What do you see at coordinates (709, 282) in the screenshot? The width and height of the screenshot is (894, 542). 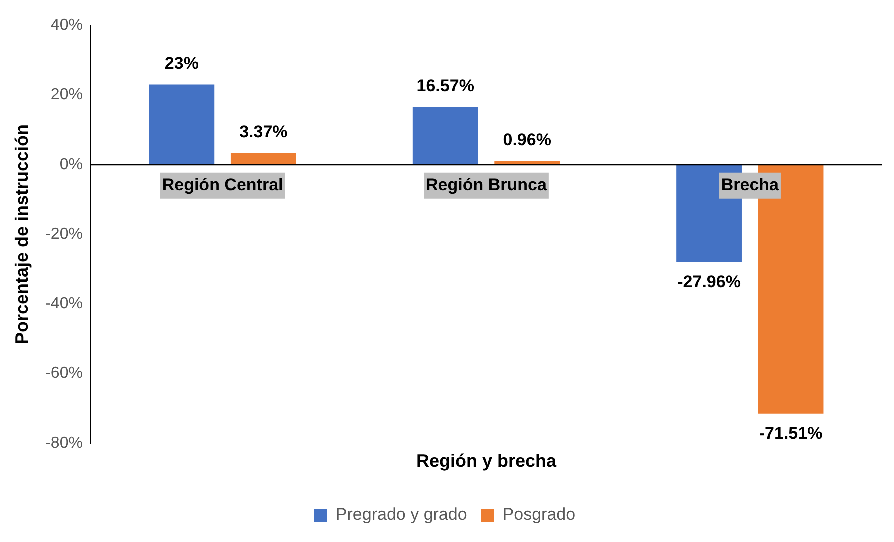 I see `data-label: -27.96%` at bounding box center [709, 282].